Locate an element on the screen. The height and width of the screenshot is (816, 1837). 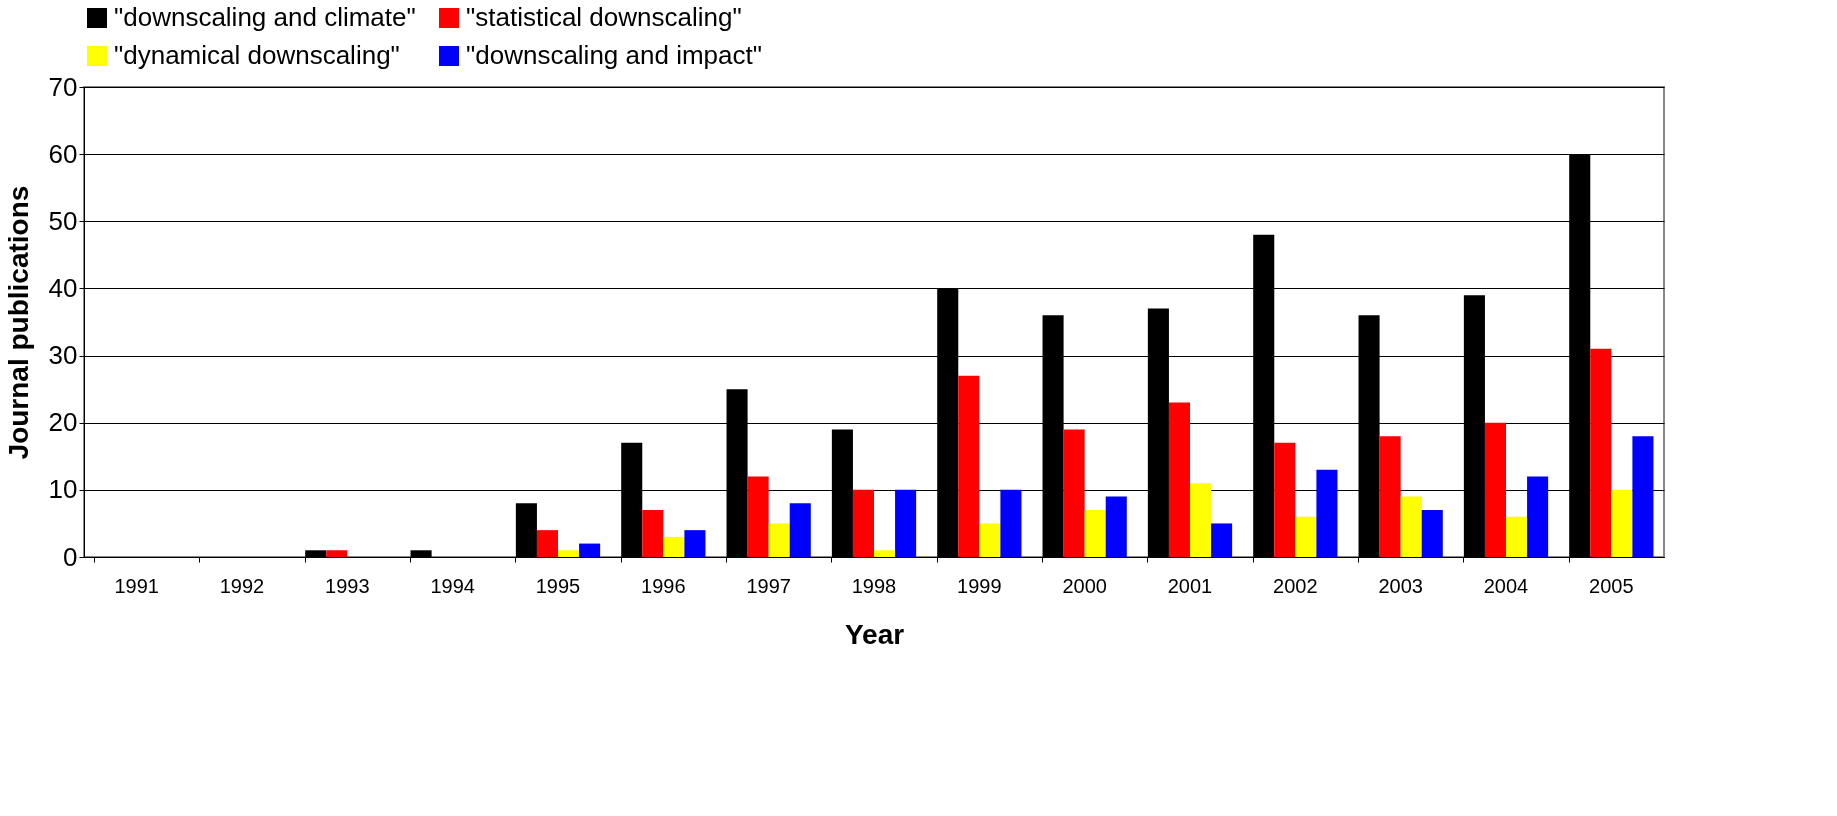
x-tick-label: 1993 is located at coordinates (347, 585).